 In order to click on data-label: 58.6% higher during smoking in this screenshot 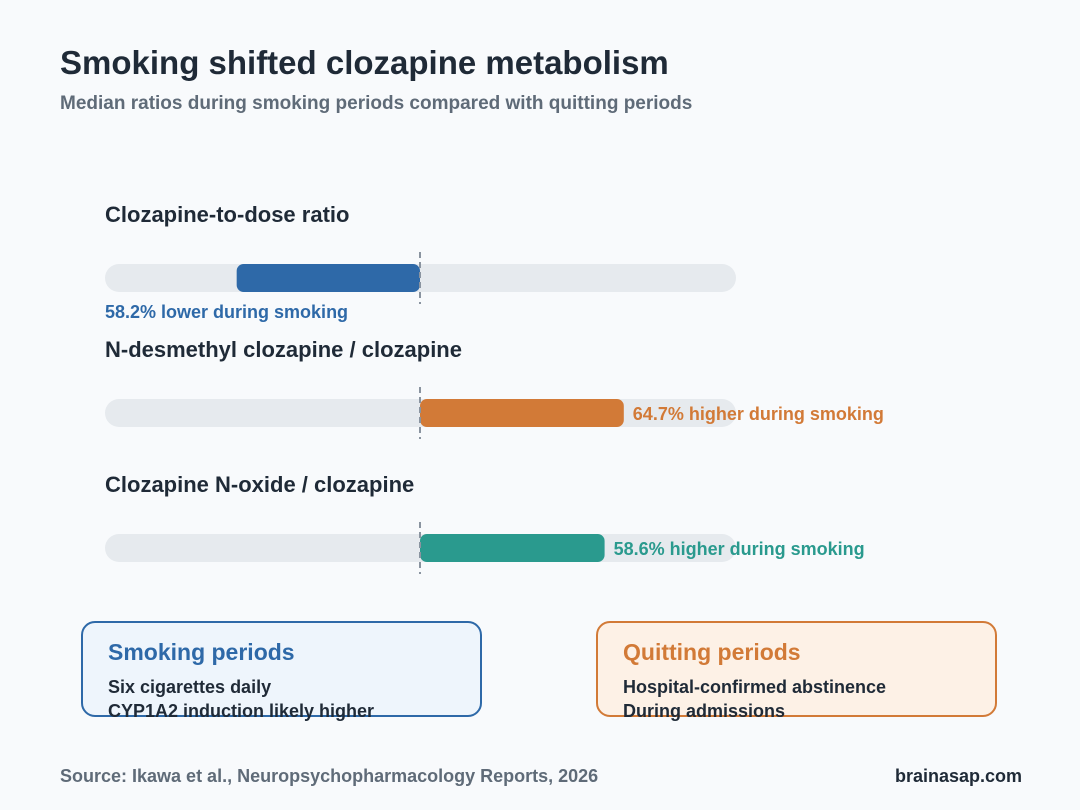, I will do `click(739, 549)`.